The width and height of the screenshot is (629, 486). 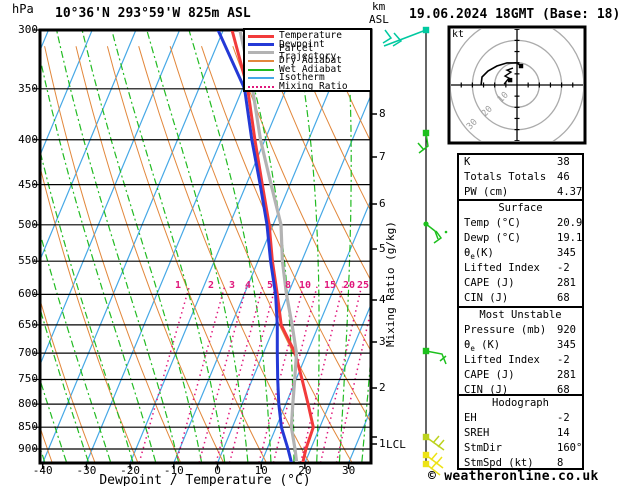 I want to click on surface-row-label: CIN (J), so click(x=486, y=298).